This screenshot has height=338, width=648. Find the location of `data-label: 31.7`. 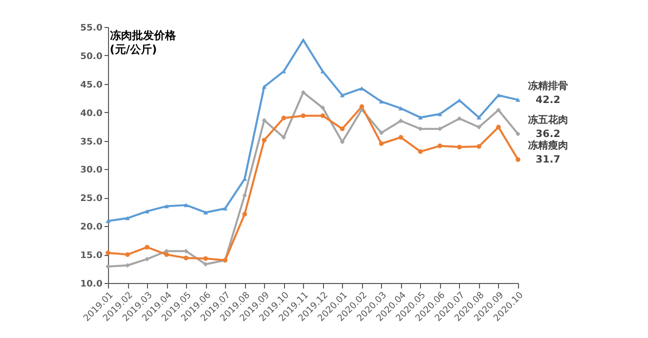

data-label: 31.7 is located at coordinates (548, 160).